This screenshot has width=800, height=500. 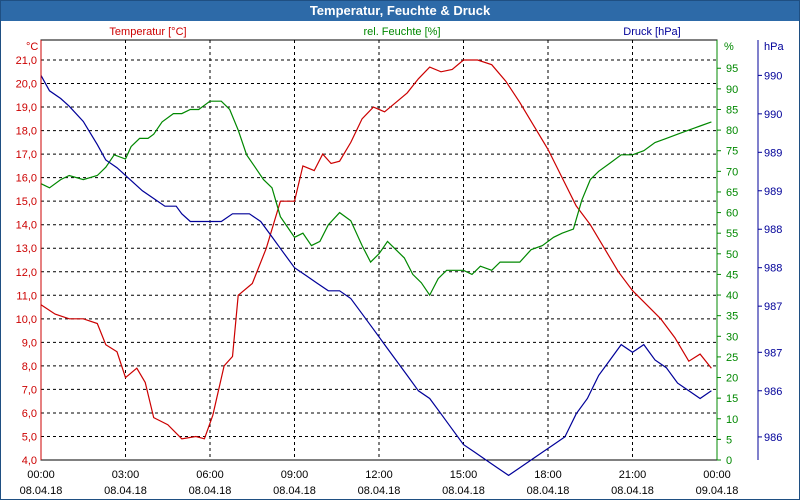 What do you see at coordinates (29, 437) in the screenshot?
I see `temperature-tick-label: 5,0` at bounding box center [29, 437].